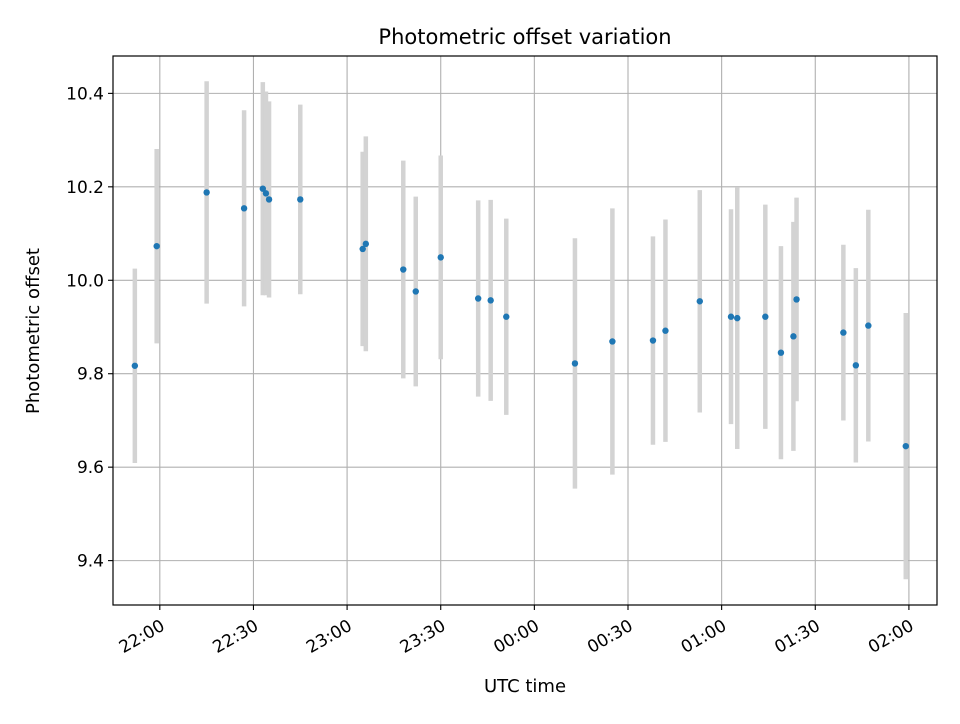 This screenshot has height=724, width=960. What do you see at coordinates (525, 686) in the screenshot?
I see `x-axis-label: UTC time` at bounding box center [525, 686].